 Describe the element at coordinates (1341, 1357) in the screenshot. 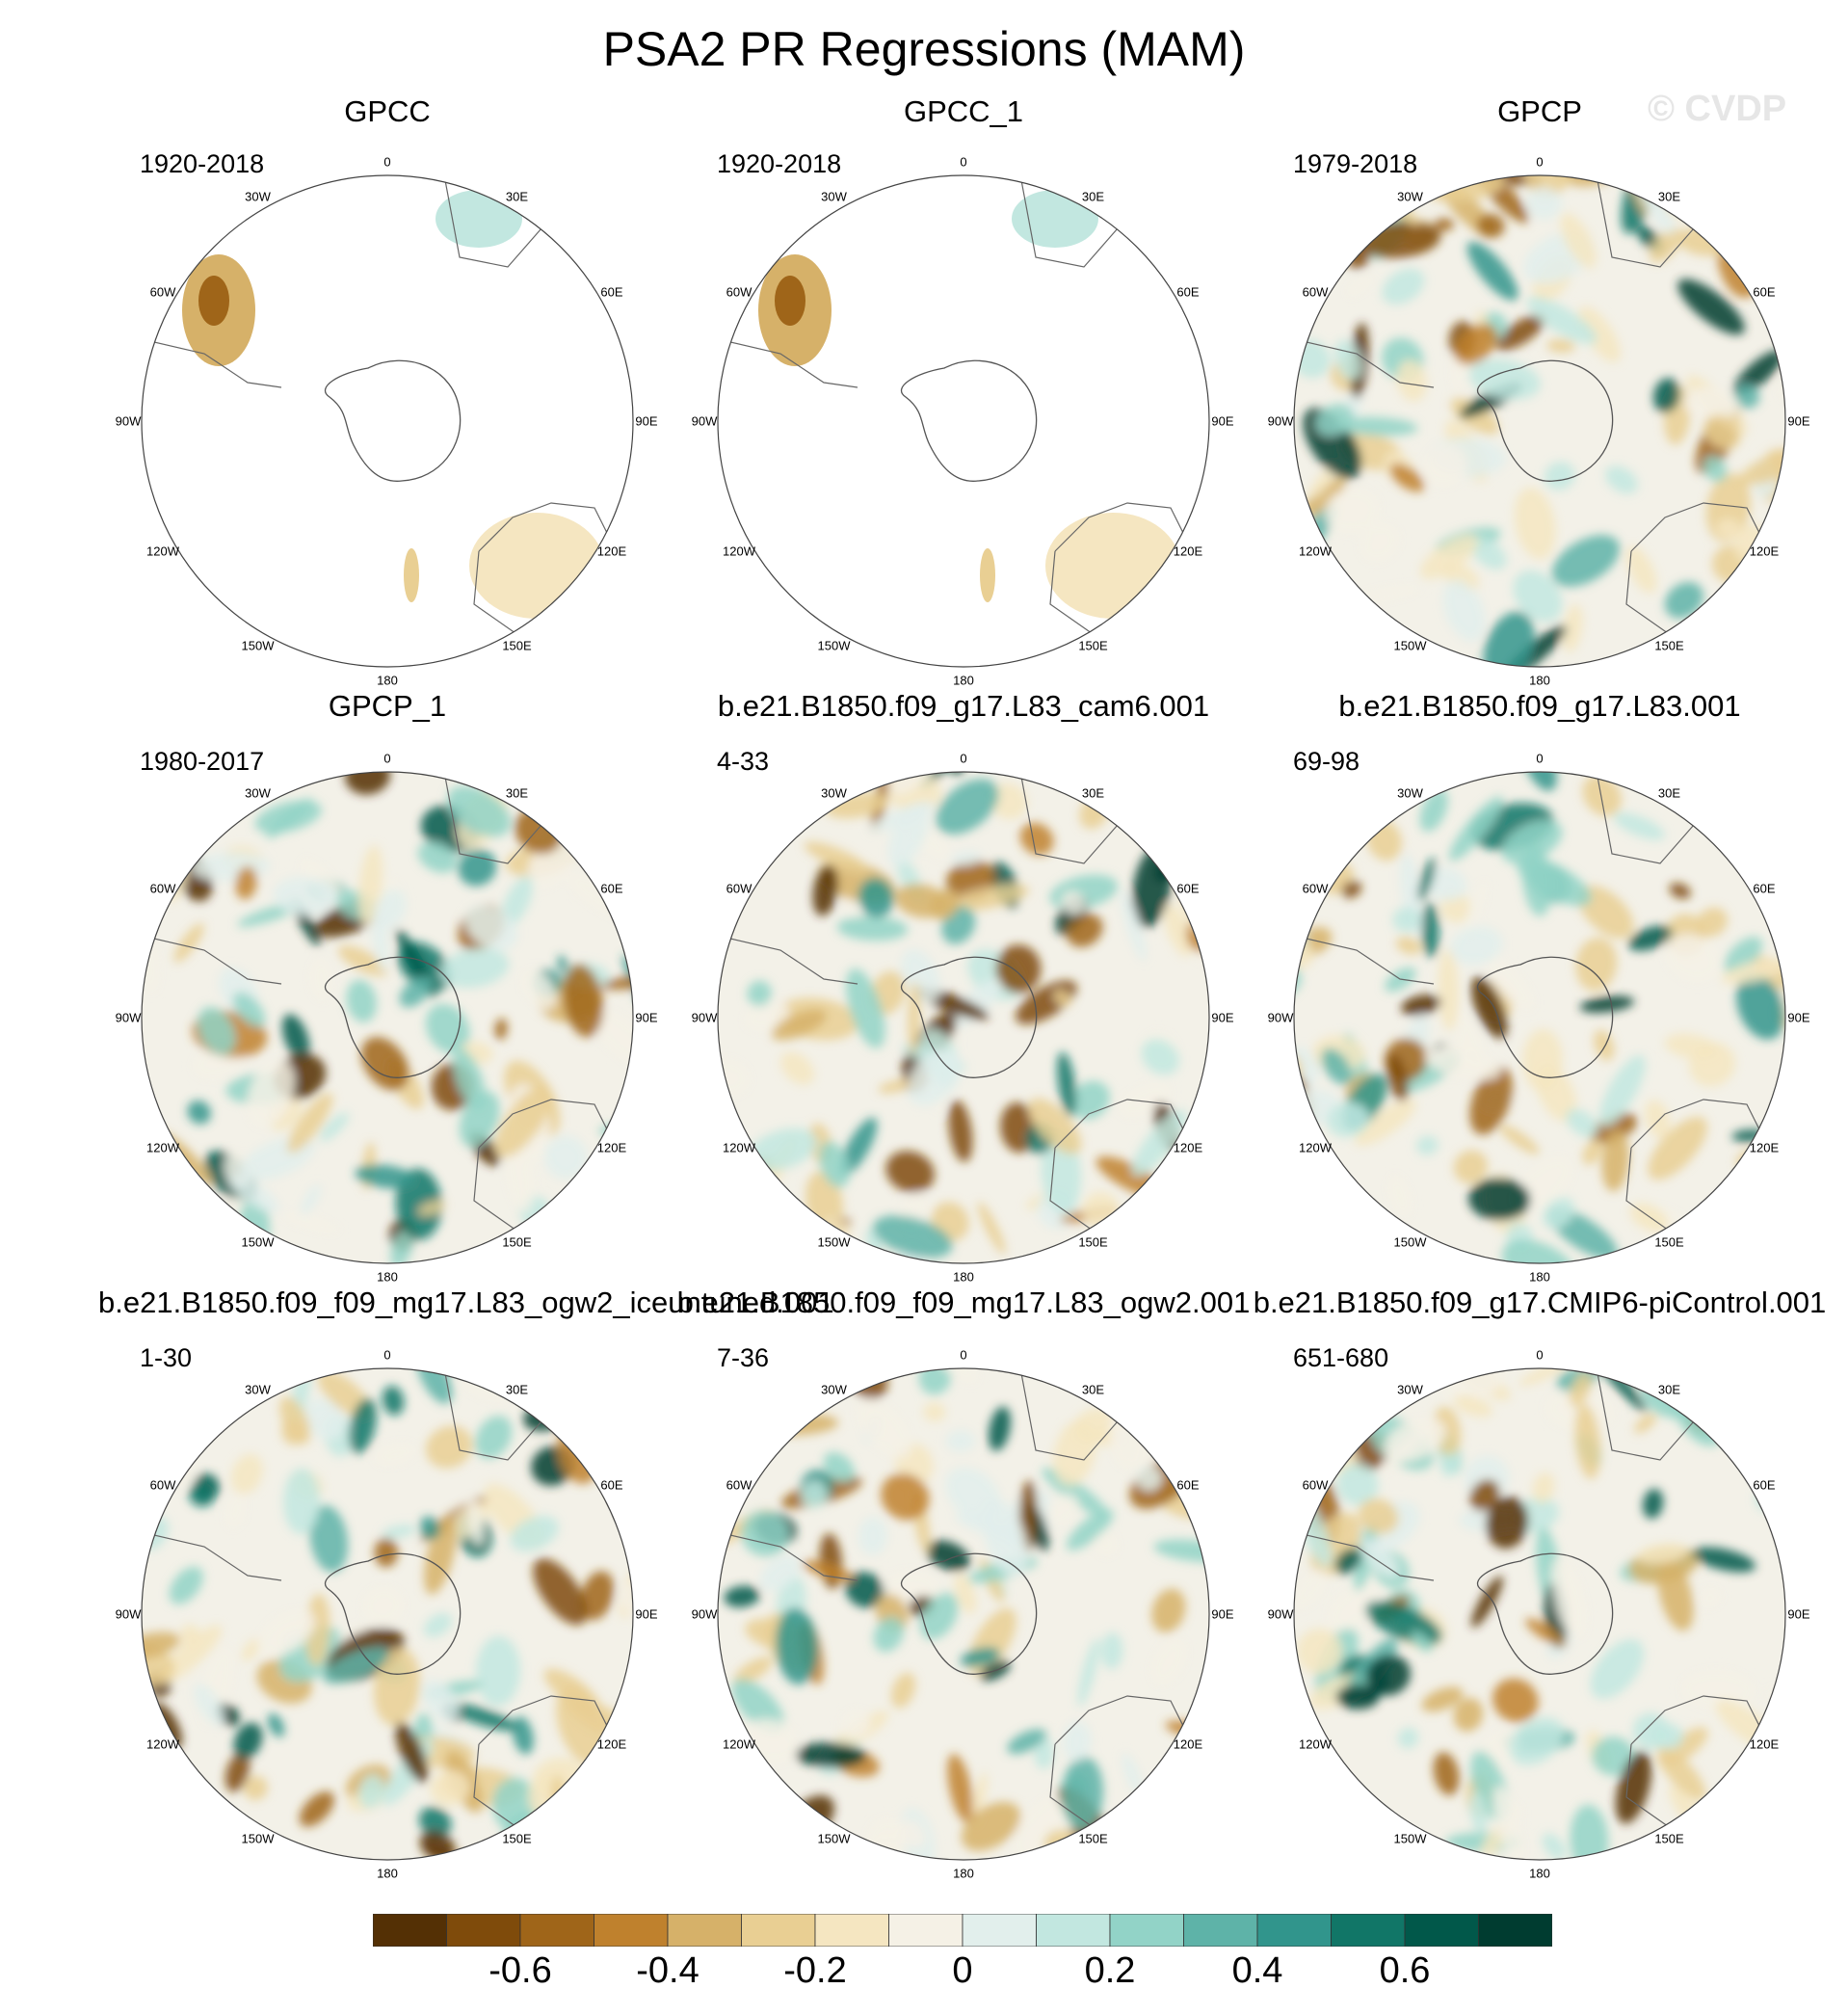

I see `panel-period: 651-680` at that location.